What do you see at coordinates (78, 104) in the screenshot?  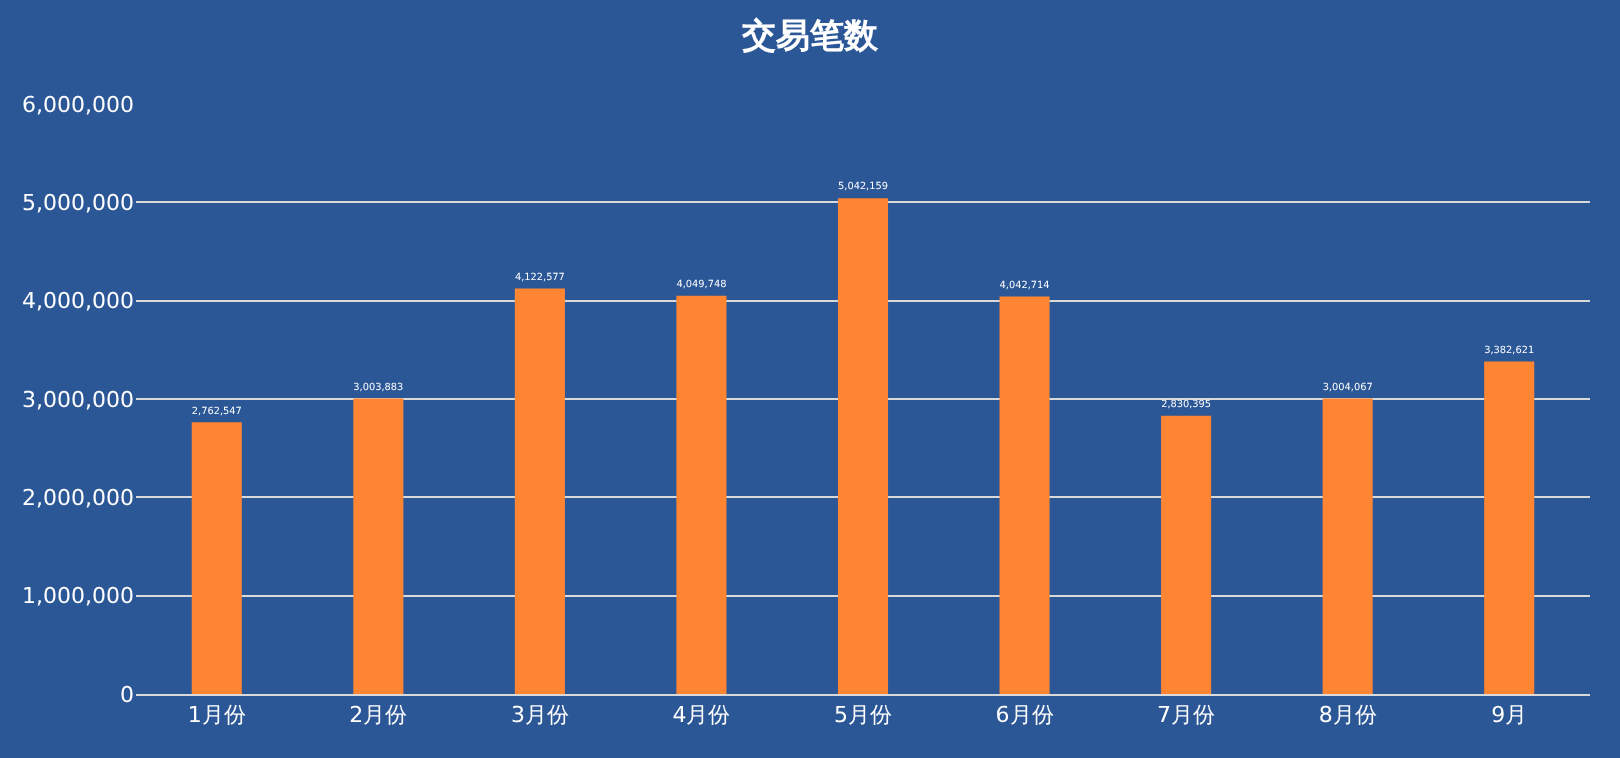 I see `y-tick-label: 6,000,000` at bounding box center [78, 104].